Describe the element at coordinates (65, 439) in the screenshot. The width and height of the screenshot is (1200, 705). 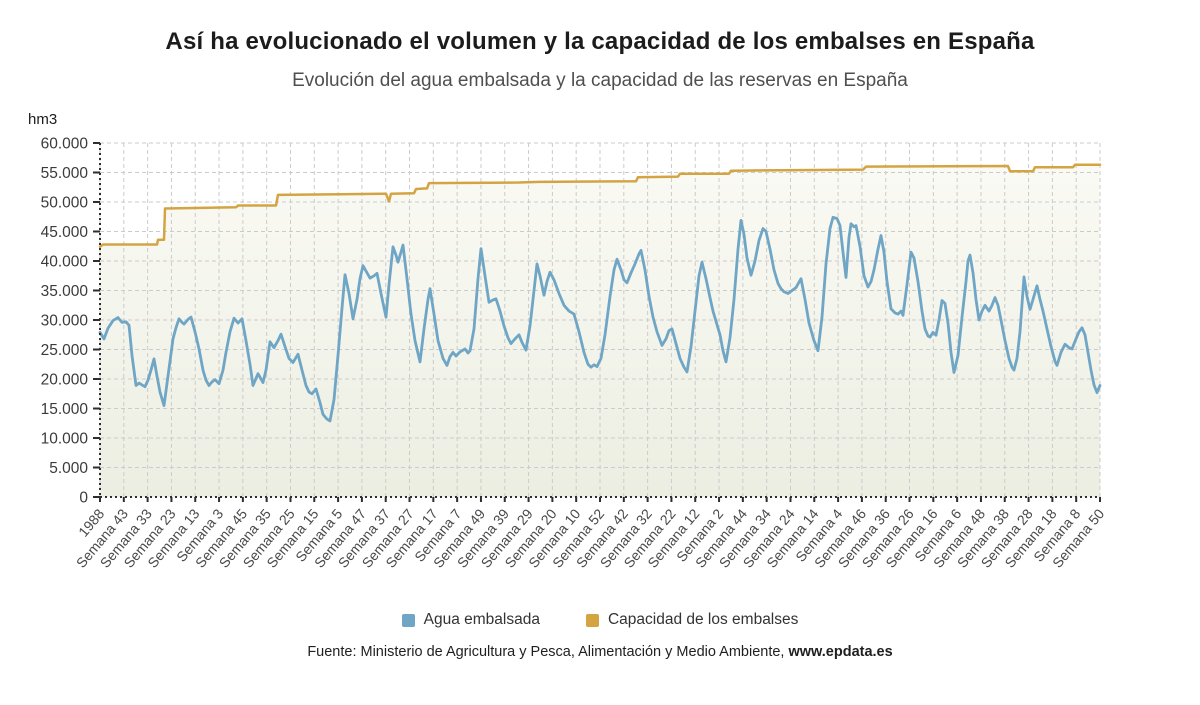
I see `y-tick-label: 10.000` at that location.